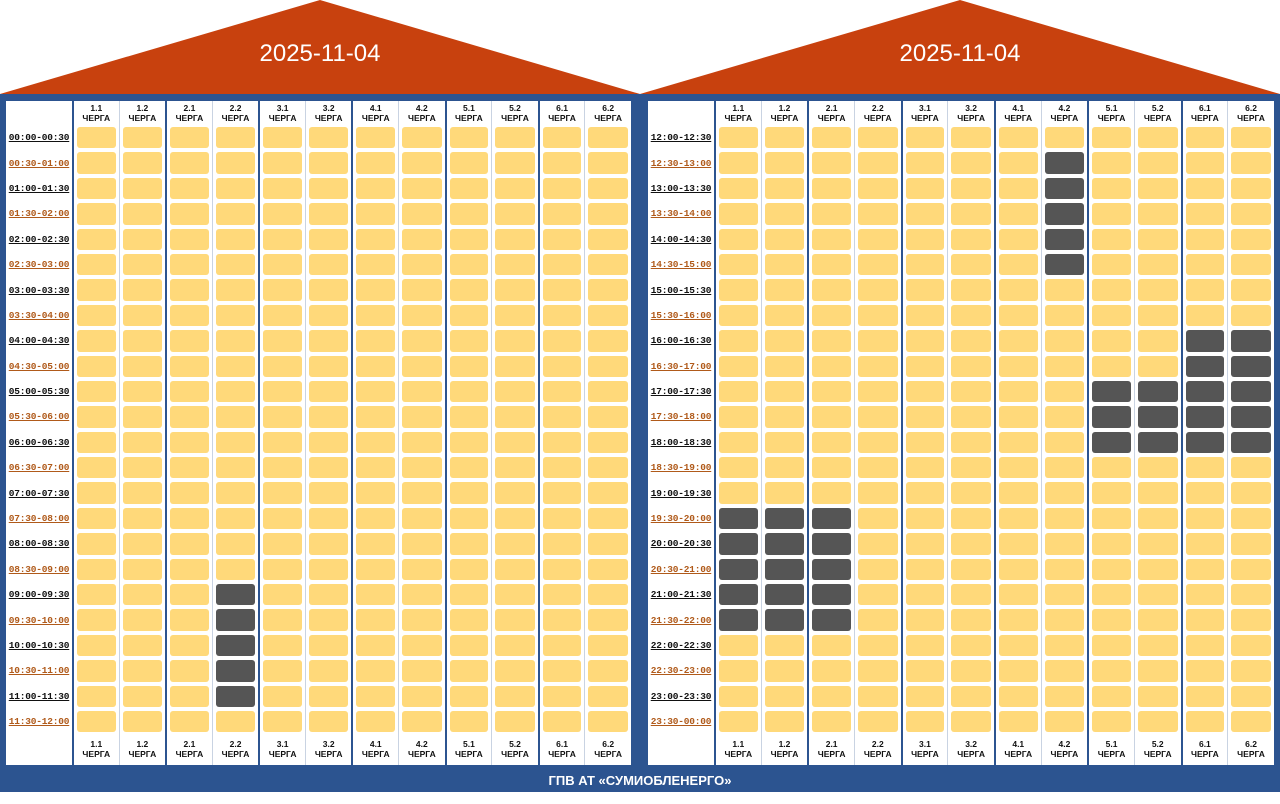 The width and height of the screenshot is (1280, 804). What do you see at coordinates (39, 366) in the screenshot?
I see `time-slot-label: 04:30-05:00` at bounding box center [39, 366].